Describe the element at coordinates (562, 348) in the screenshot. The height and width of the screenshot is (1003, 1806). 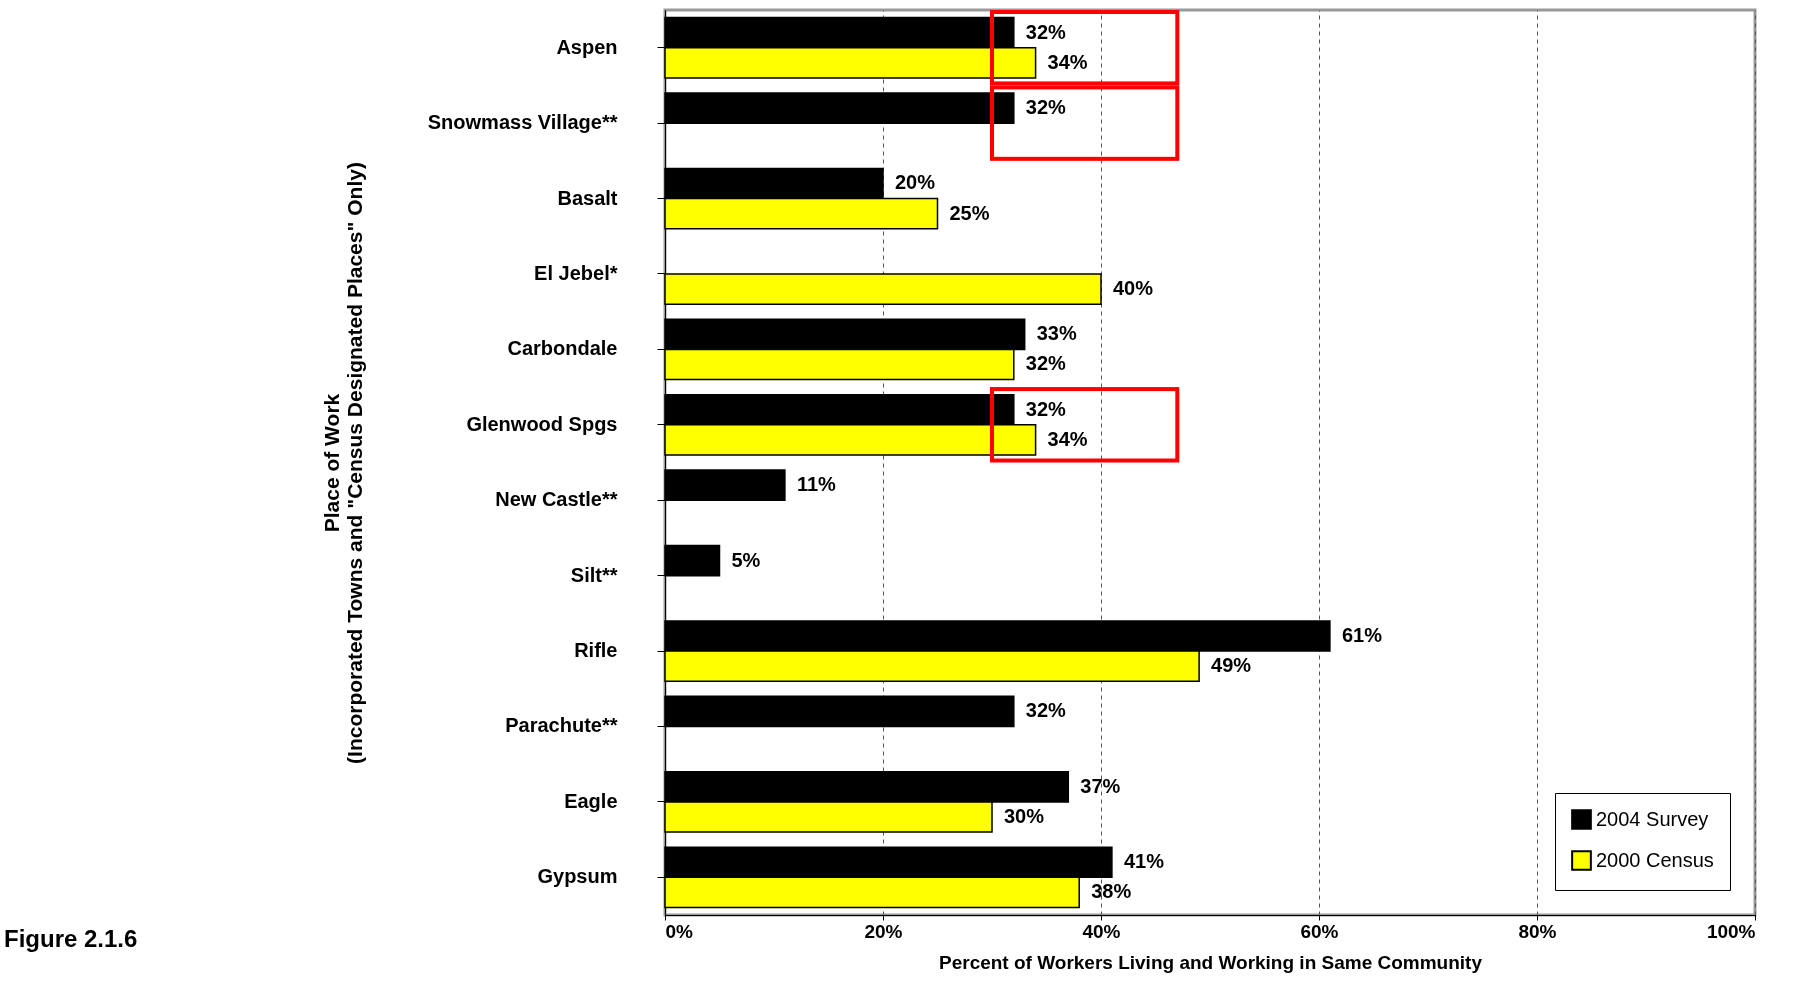
I see `y-tick-label: Carbondale` at that location.